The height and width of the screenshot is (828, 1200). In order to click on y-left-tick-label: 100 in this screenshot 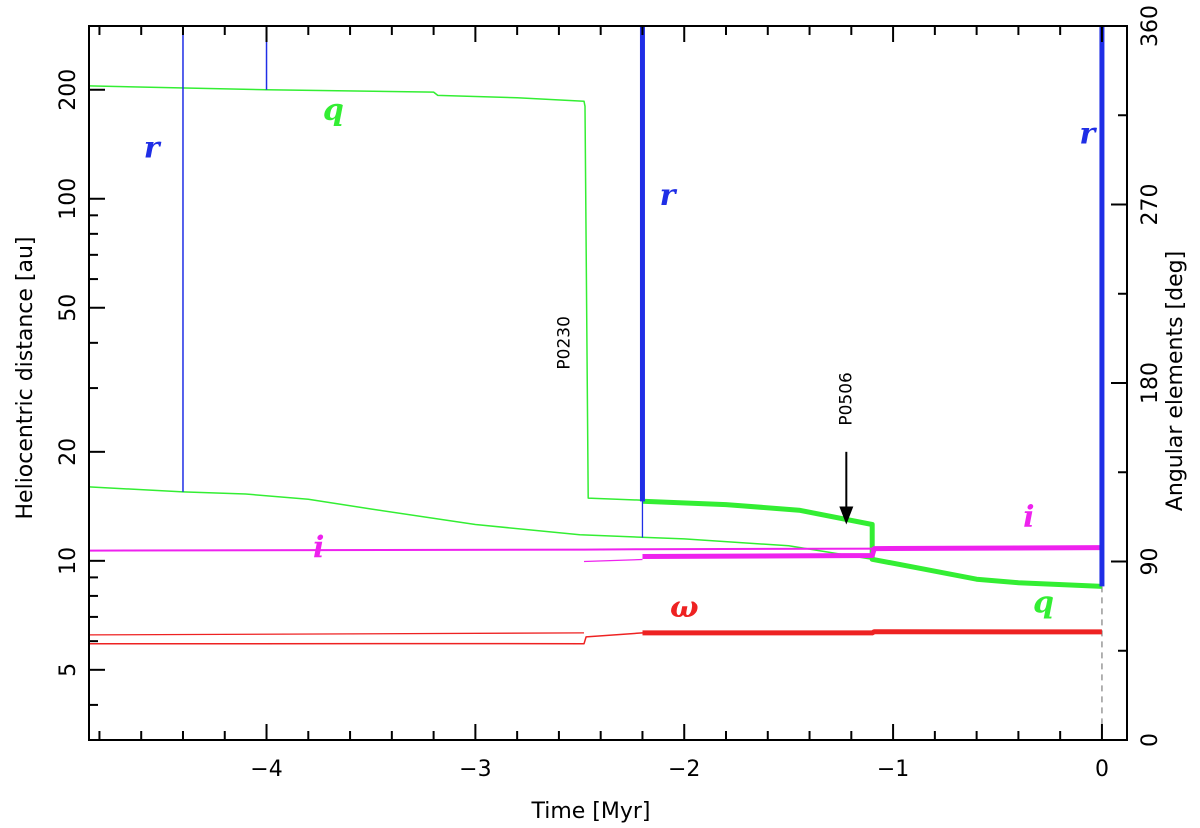, I will do `click(68, 199)`.